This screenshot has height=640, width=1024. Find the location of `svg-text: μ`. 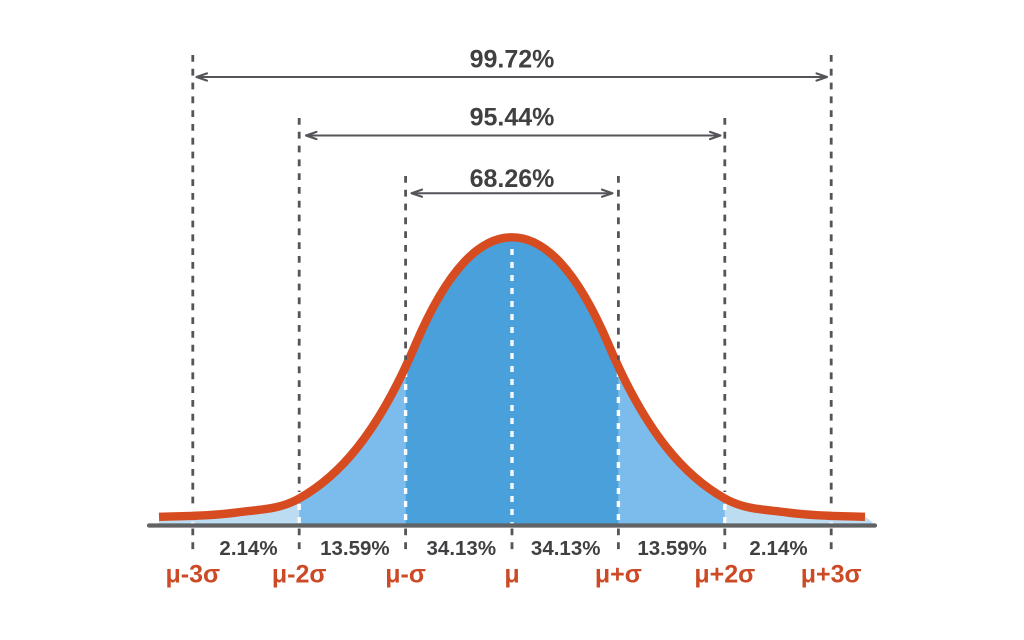

svg-text: μ is located at coordinates (511, 575).